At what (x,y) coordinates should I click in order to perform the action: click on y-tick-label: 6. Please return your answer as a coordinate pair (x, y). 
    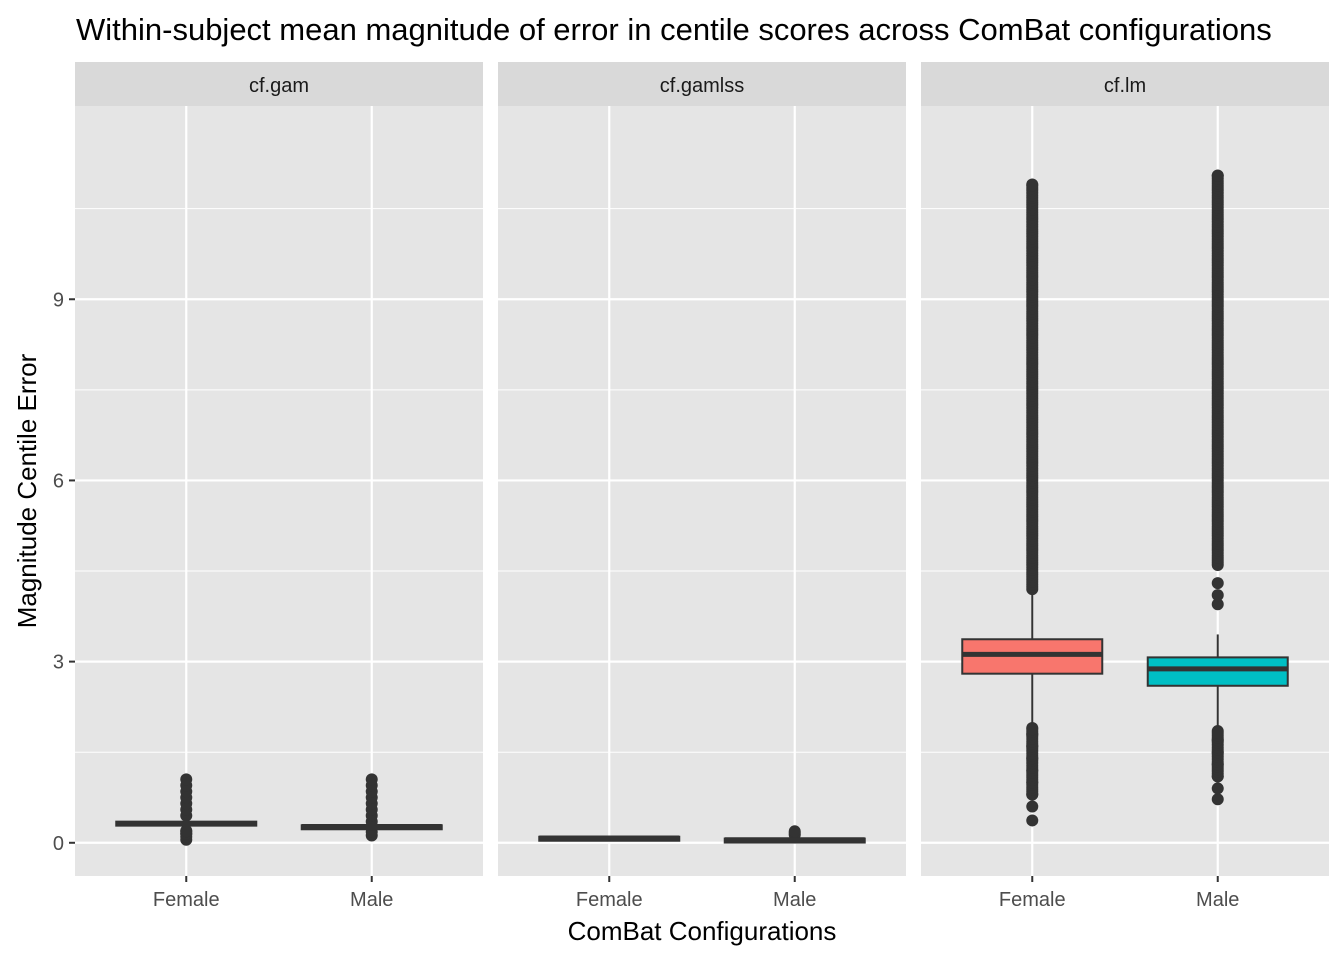
    Looking at the image, I should click on (58, 481).